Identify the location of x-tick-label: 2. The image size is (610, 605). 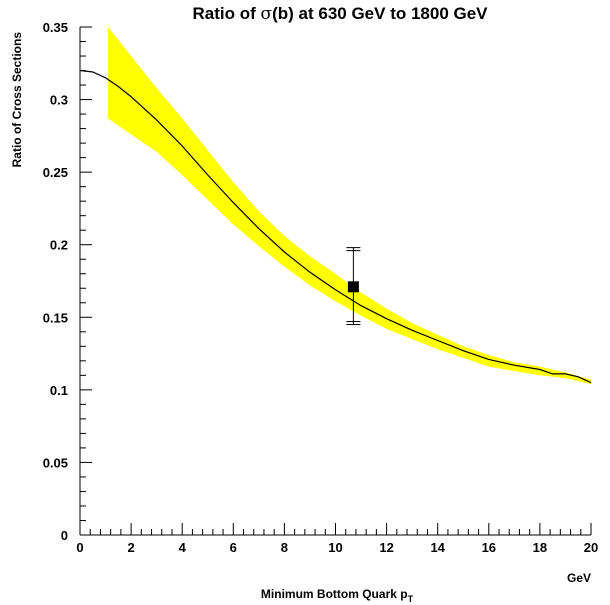
(130, 547).